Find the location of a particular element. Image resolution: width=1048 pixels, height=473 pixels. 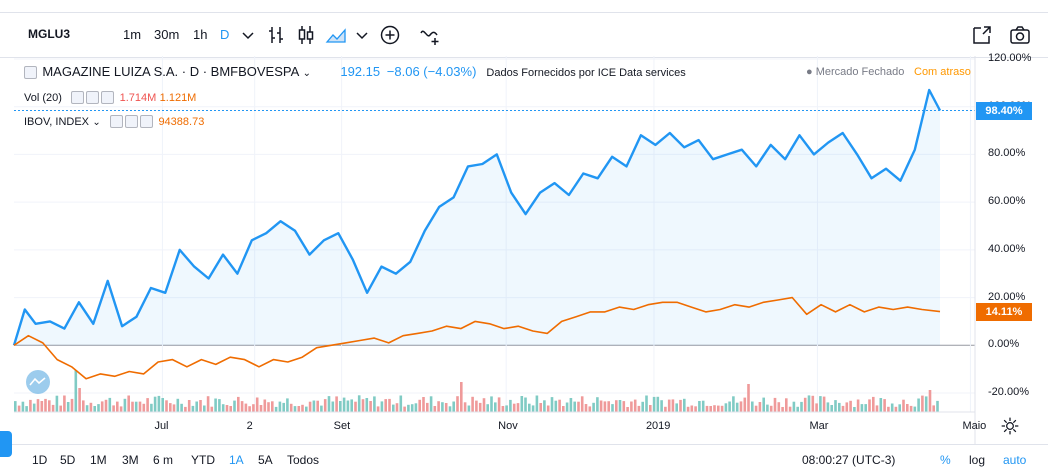

ibov-label: IBOV, INDEX is located at coordinates (57, 122).